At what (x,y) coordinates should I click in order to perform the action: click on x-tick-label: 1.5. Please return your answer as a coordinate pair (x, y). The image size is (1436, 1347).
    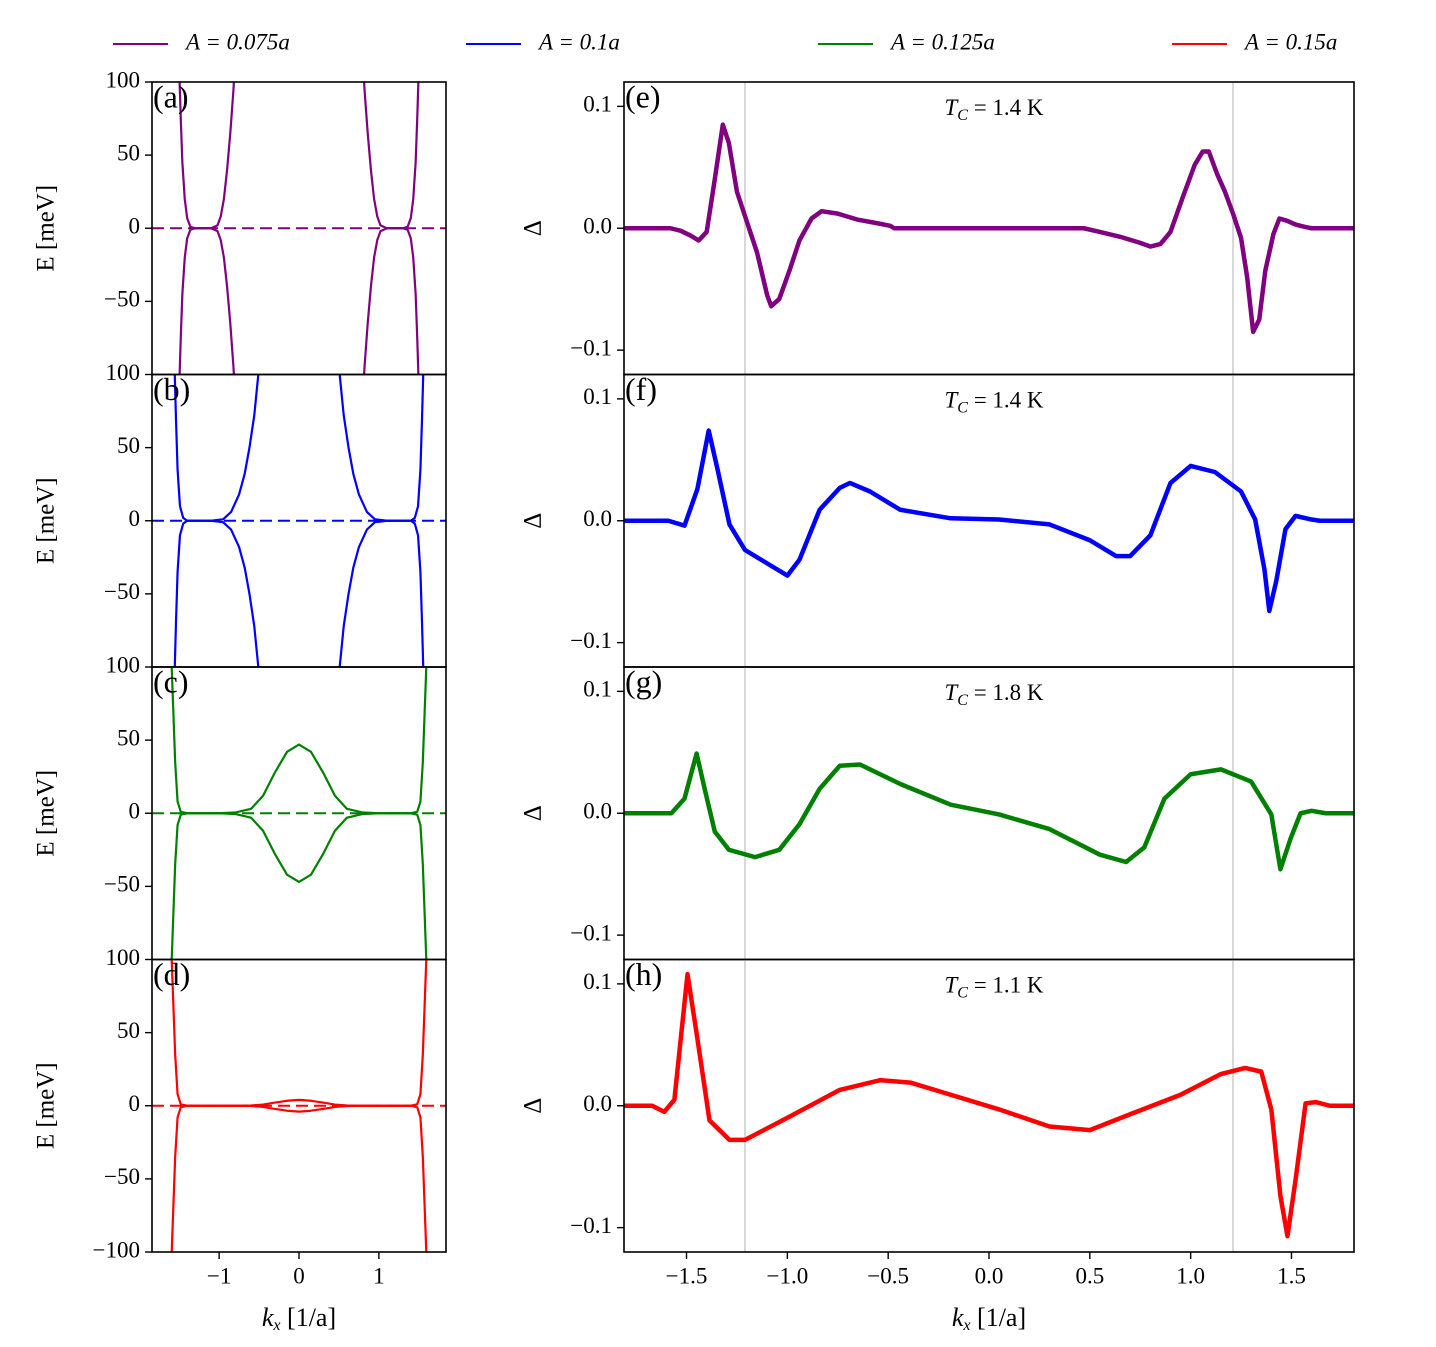
    Looking at the image, I should click on (1291, 1275).